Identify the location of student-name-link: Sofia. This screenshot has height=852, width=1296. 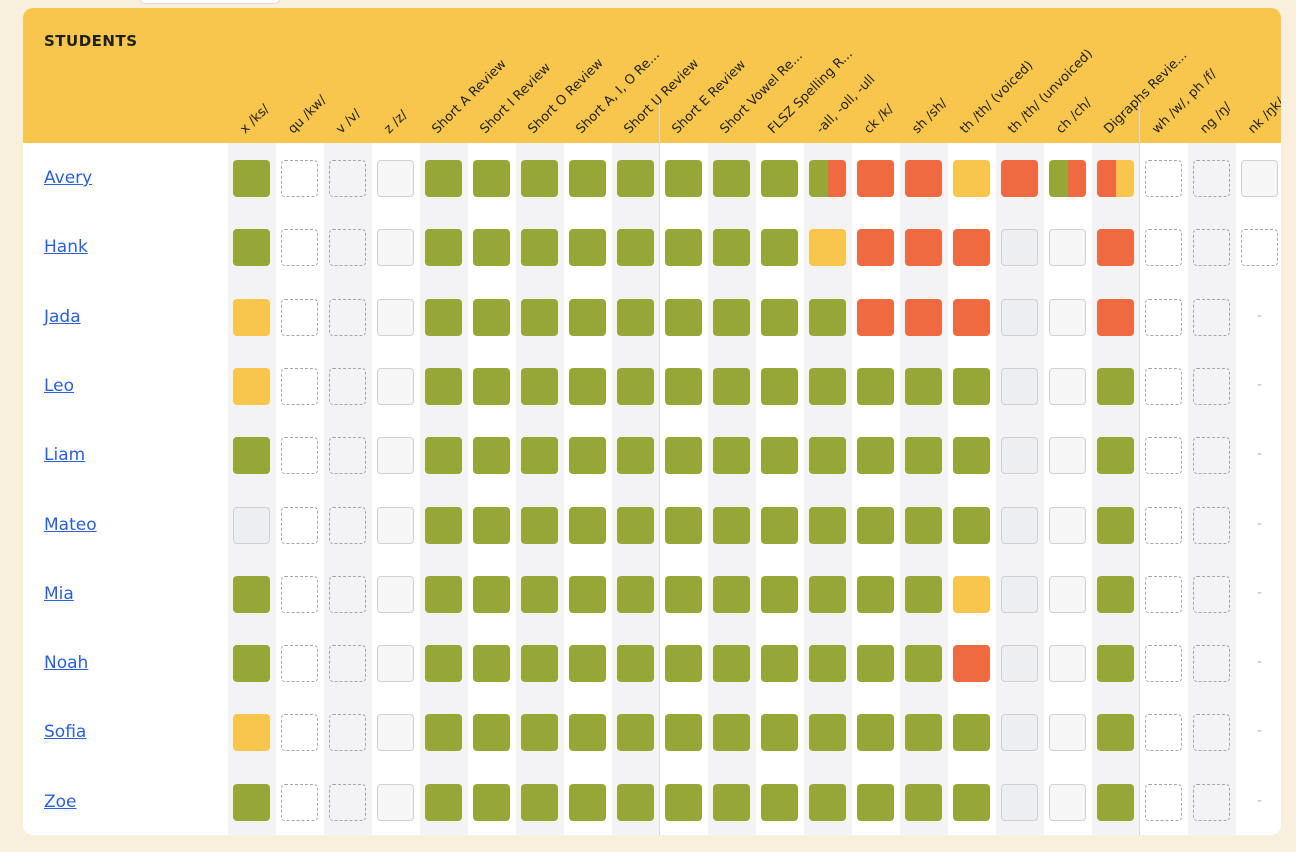
(65, 732).